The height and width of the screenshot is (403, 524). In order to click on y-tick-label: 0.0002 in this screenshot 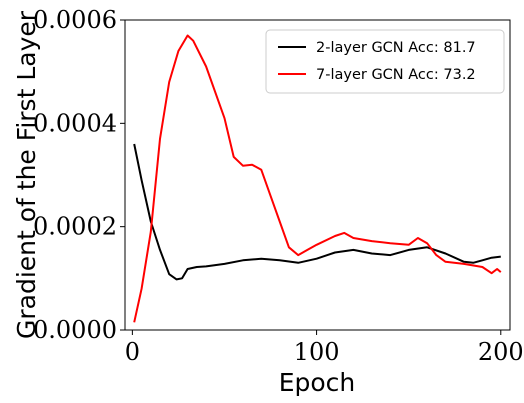, I will do `click(75, 227)`.